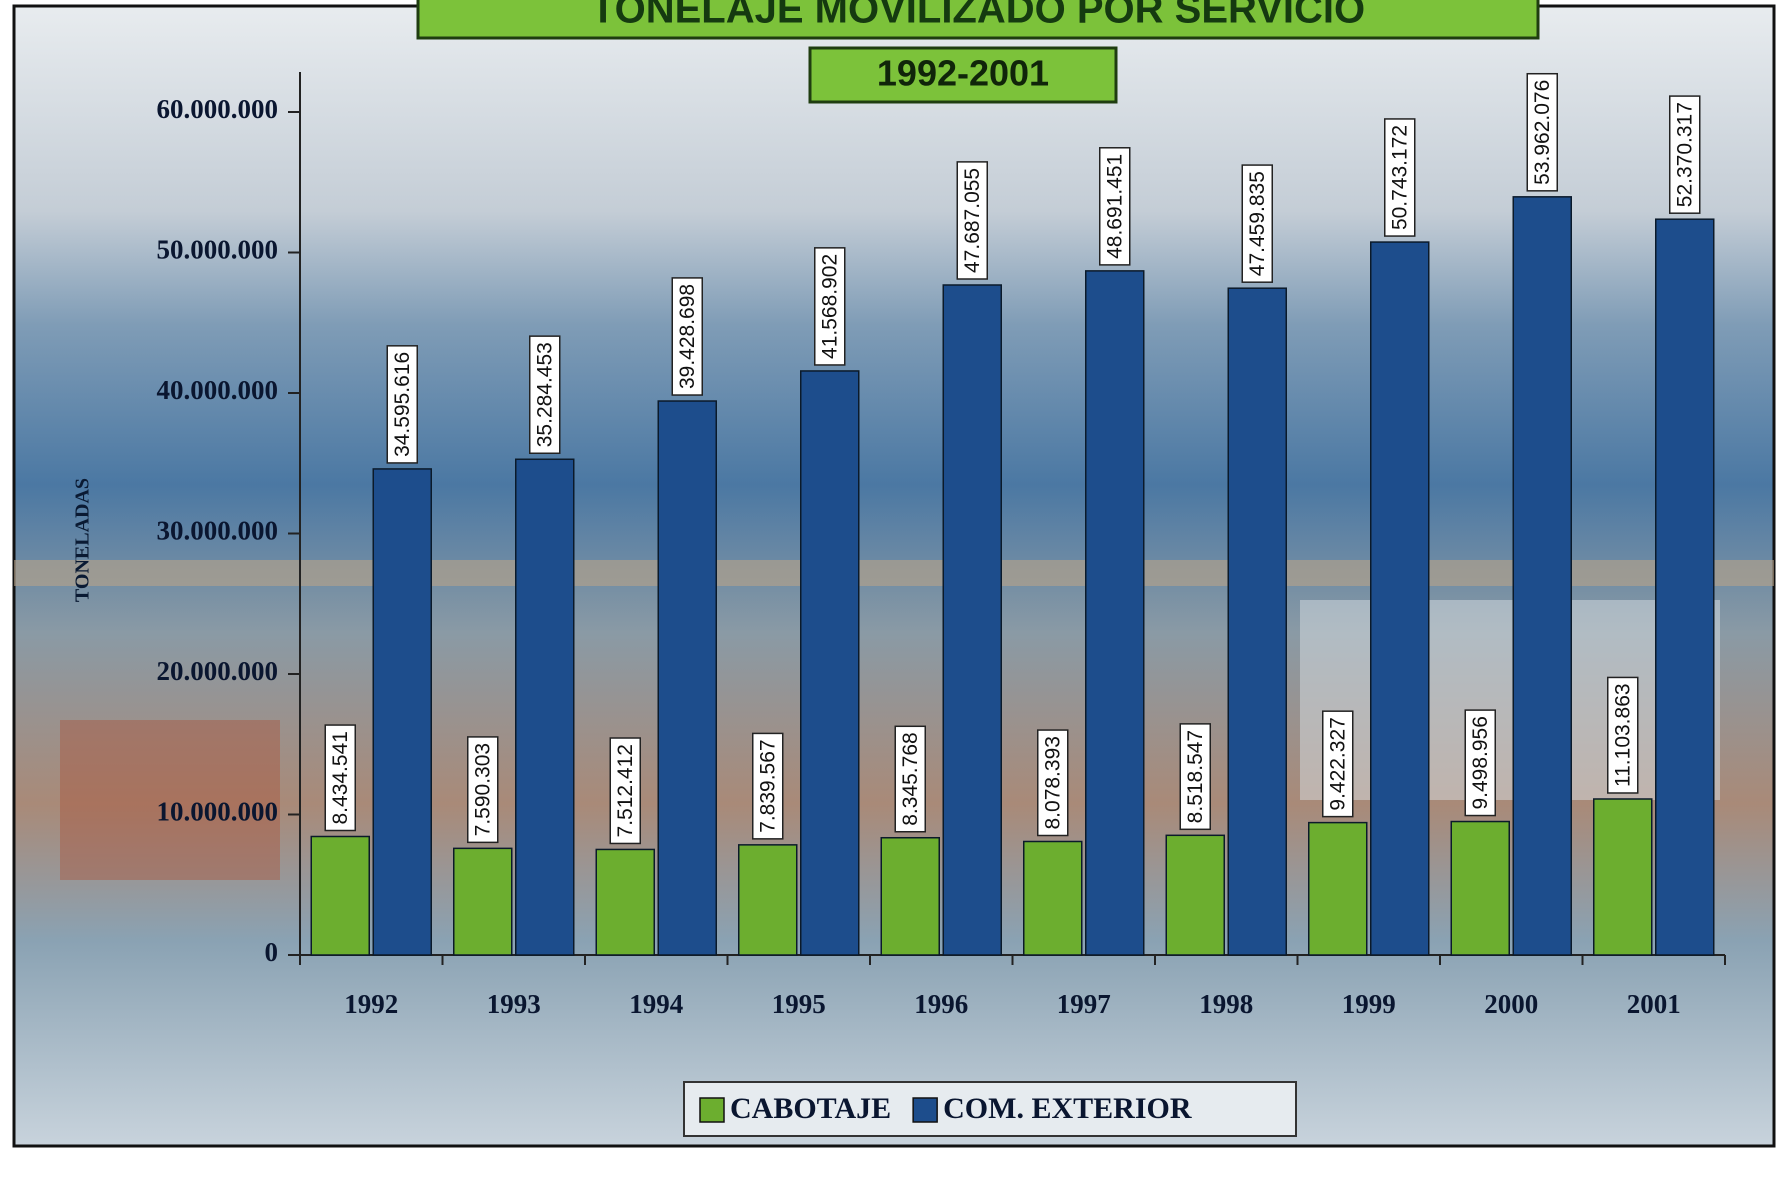  I want to click on value-label: 8.518.547, so click(1195, 777).